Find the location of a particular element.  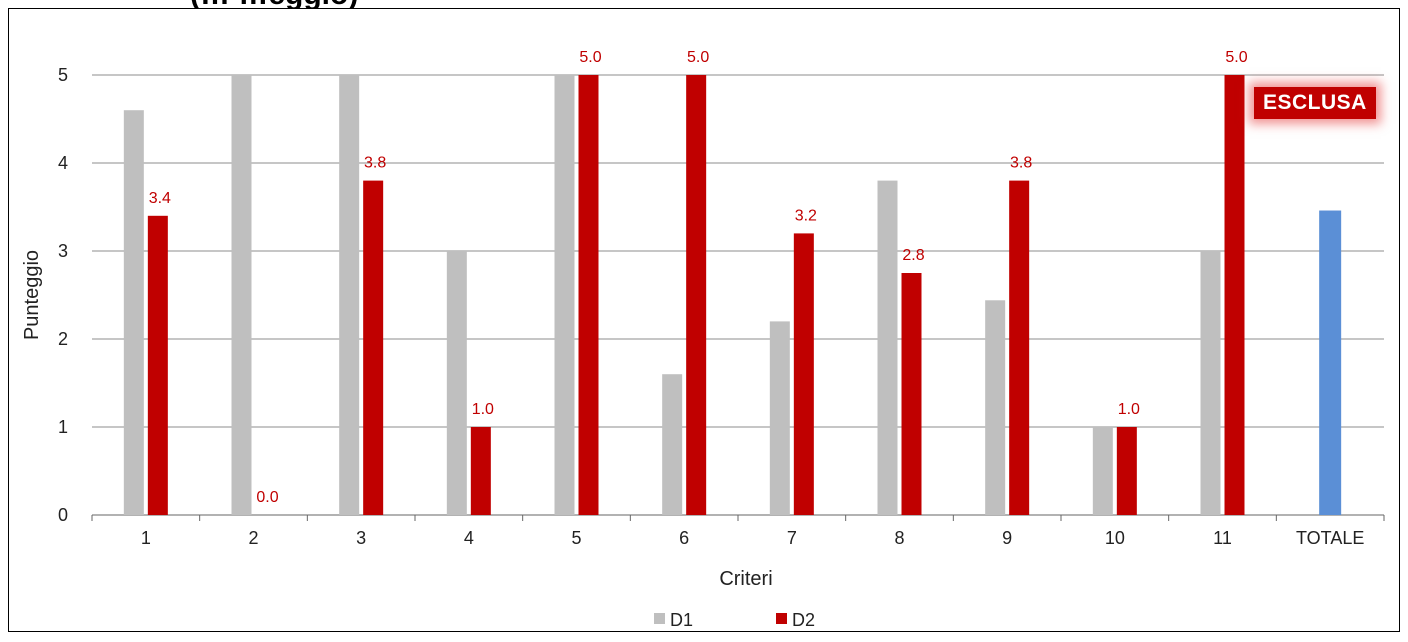

x-tick-label: 4 is located at coordinates (469, 538).